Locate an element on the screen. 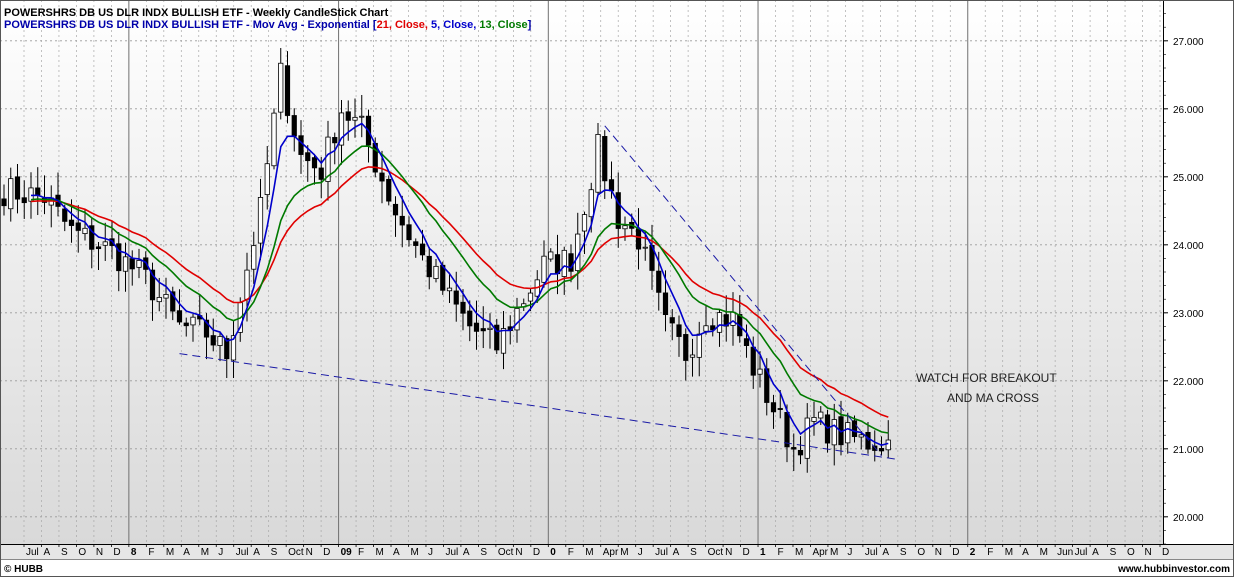 The width and height of the screenshot is (1234, 577). legend-suffix: ] is located at coordinates (530, 25).